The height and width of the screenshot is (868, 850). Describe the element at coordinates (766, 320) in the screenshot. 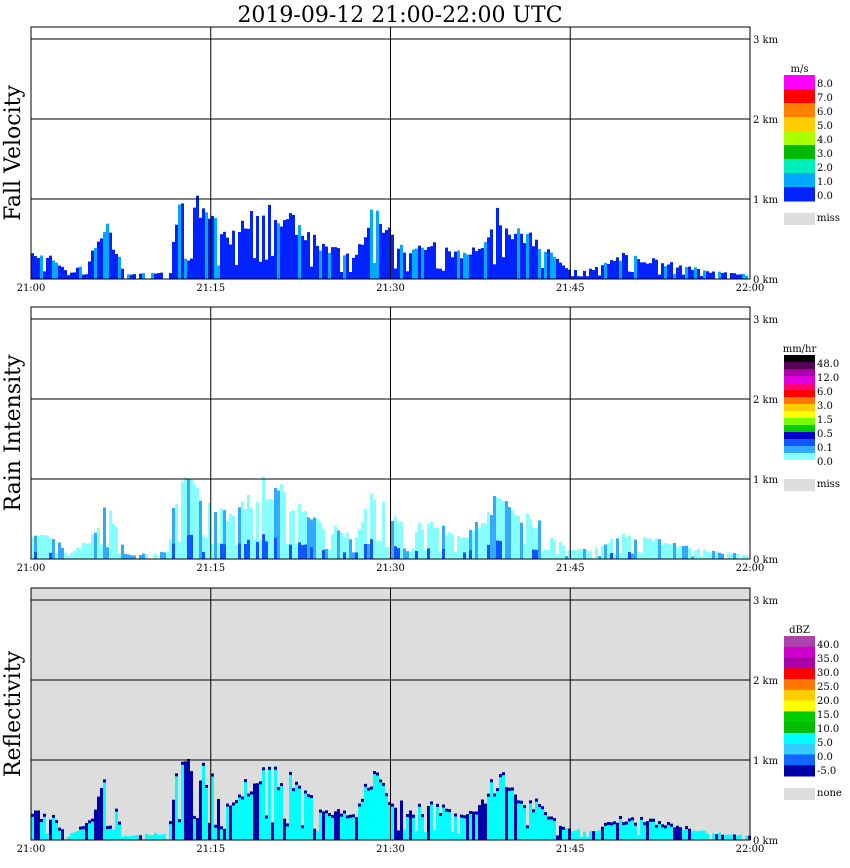

I see `y-tick-label: 3 km` at that location.